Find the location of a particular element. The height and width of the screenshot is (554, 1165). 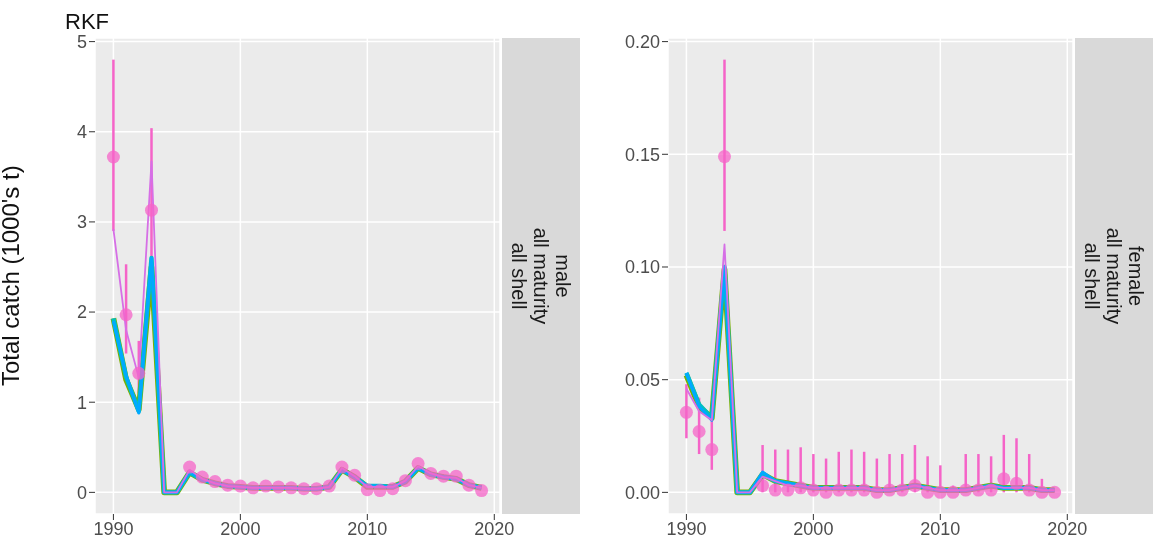

y-tick-label: 3 is located at coordinates (81, 222).